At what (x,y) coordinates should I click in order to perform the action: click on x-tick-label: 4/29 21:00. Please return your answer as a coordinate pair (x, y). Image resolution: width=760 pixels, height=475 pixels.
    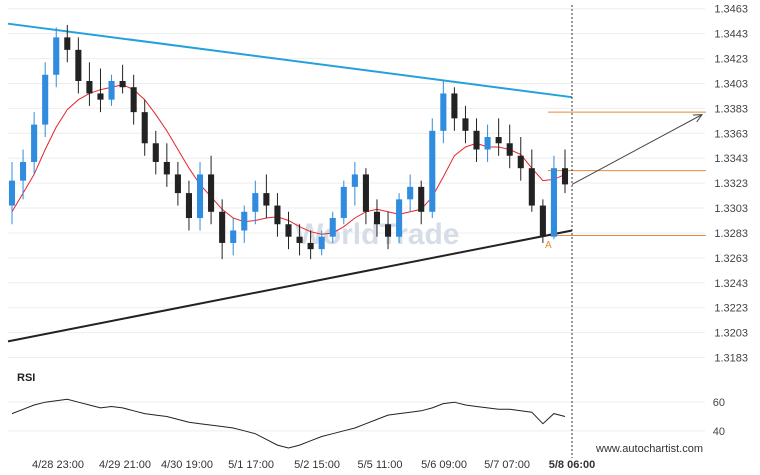
    Looking at the image, I should click on (125, 465).